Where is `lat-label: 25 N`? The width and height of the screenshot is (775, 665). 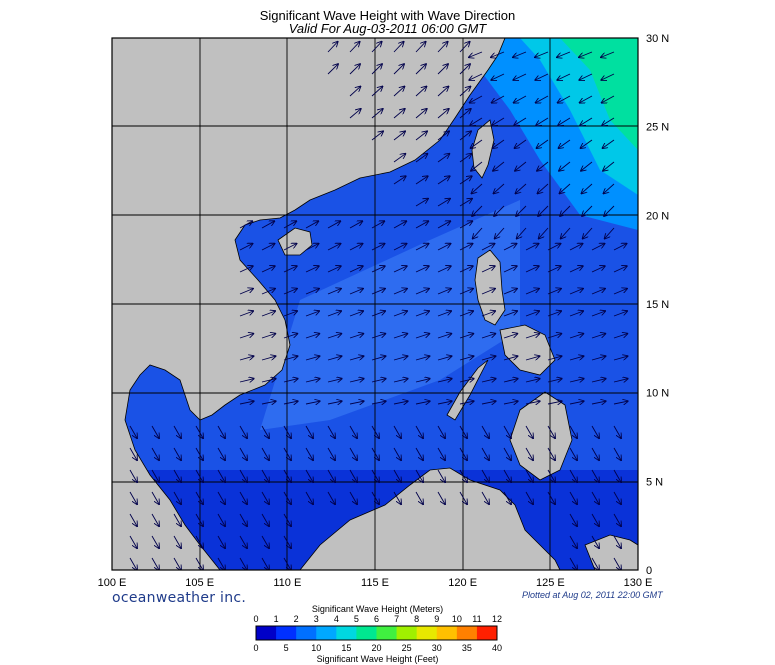 lat-label: 25 N is located at coordinates (657, 128).